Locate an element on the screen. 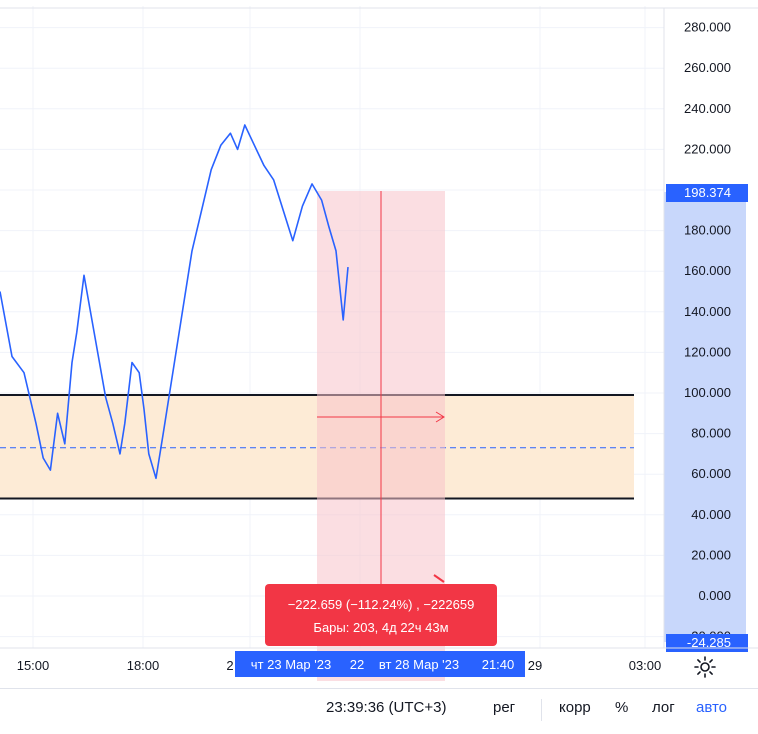 This screenshot has height=734, width=758. price-label-bg is located at coordinates (707, 193).